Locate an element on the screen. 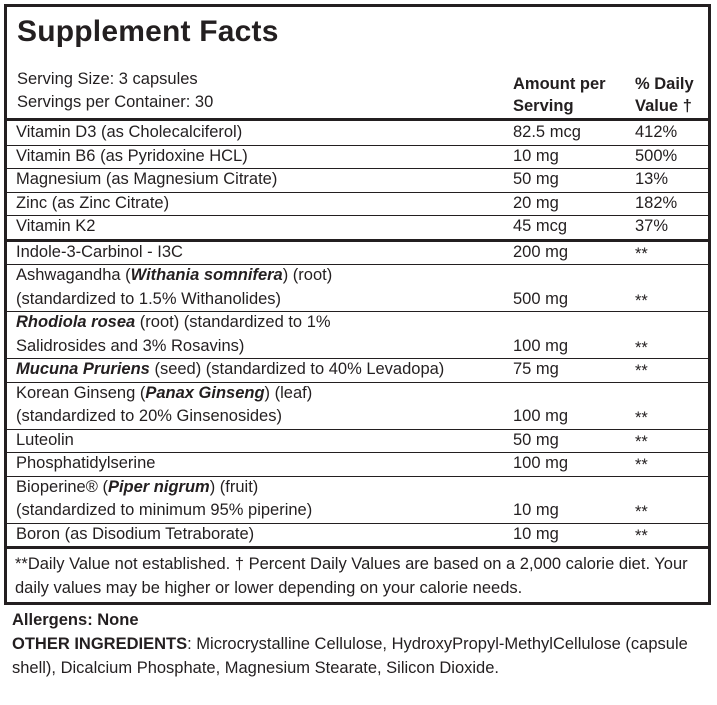 This screenshot has height=705, width=717. ingredient-latin-name: Rhodiola rosea is located at coordinates (76, 322).